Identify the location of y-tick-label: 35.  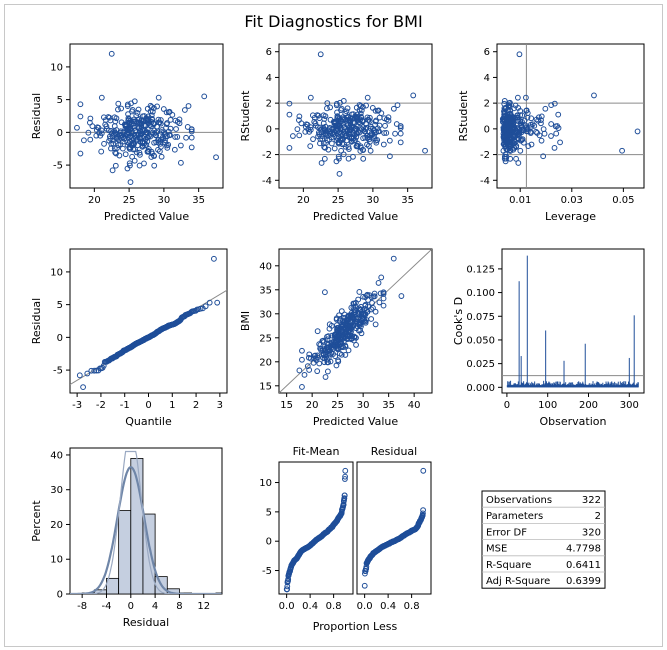
(265, 290).